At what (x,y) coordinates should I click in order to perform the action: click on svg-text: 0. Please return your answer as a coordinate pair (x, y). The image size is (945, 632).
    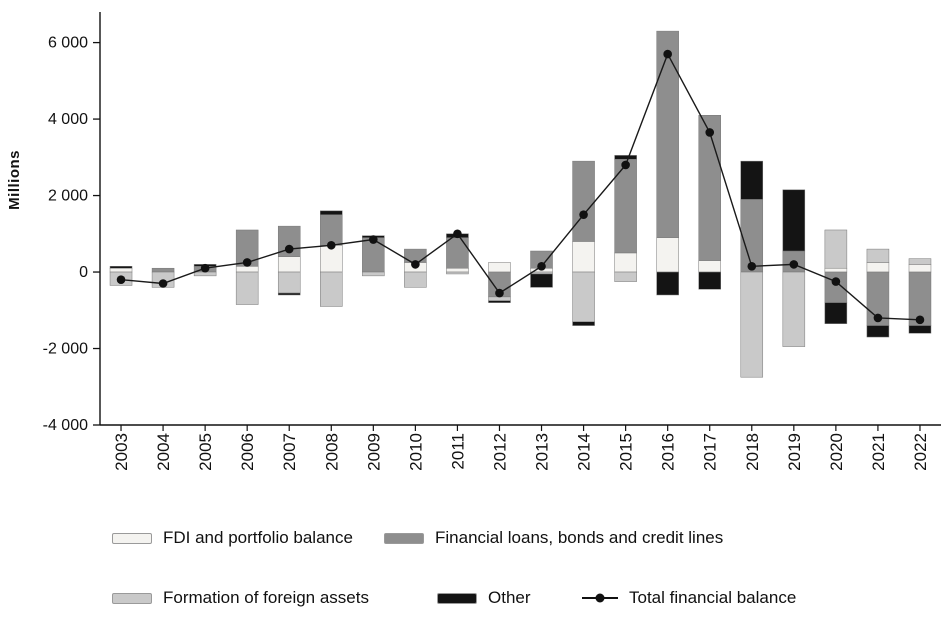
    Looking at the image, I should click on (83, 272).